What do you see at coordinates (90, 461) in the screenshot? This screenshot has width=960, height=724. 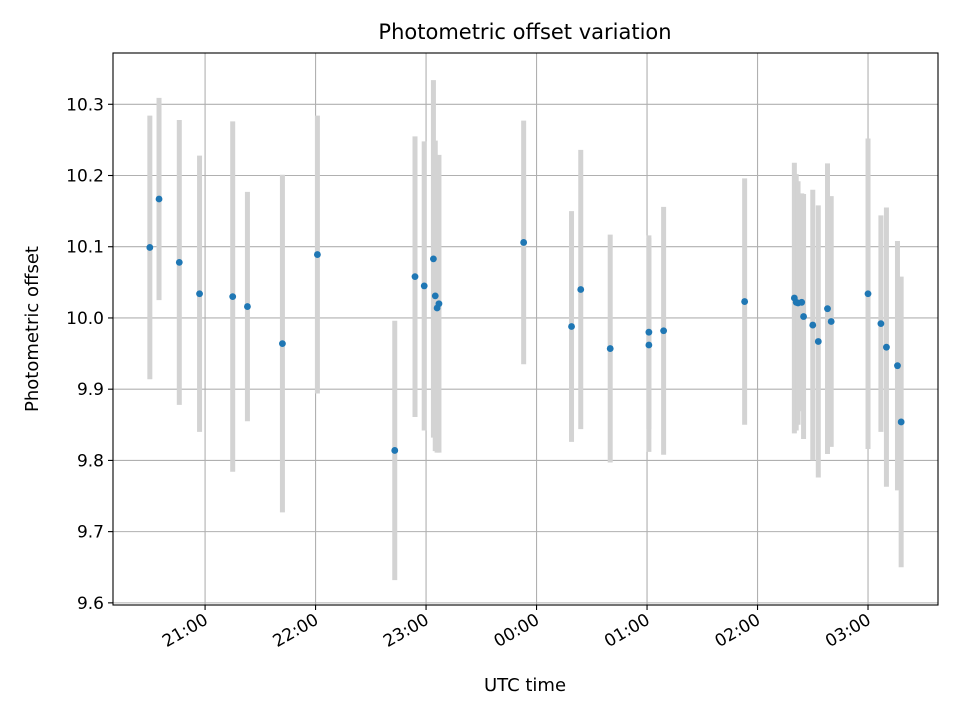 I see `y-tick-label: 9.8` at bounding box center [90, 461].